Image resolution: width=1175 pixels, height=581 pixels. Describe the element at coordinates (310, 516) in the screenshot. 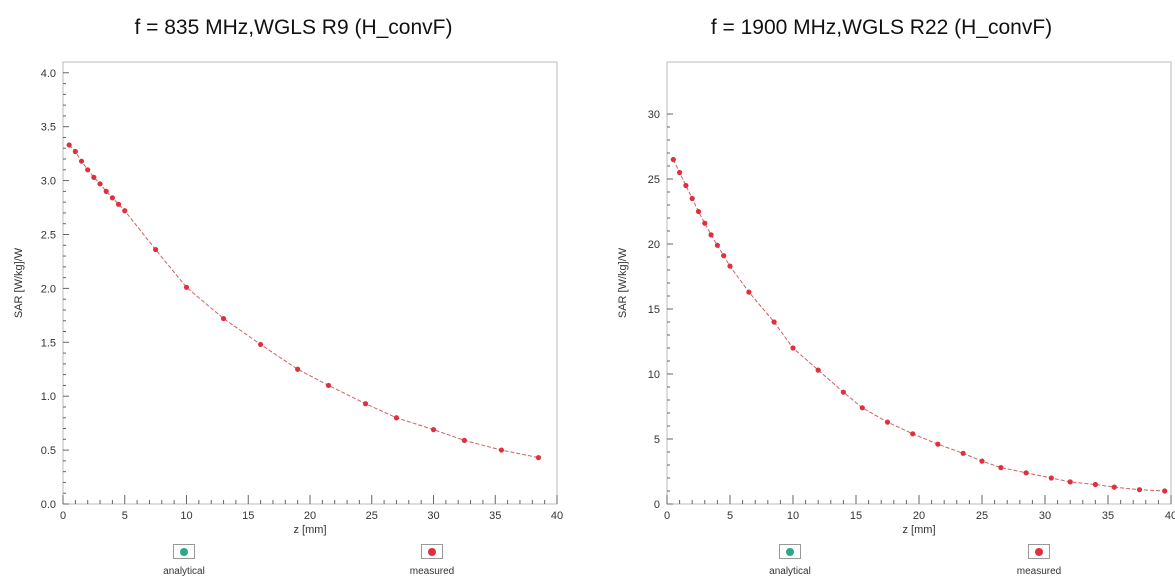

I see `x-tick-label: 20` at that location.